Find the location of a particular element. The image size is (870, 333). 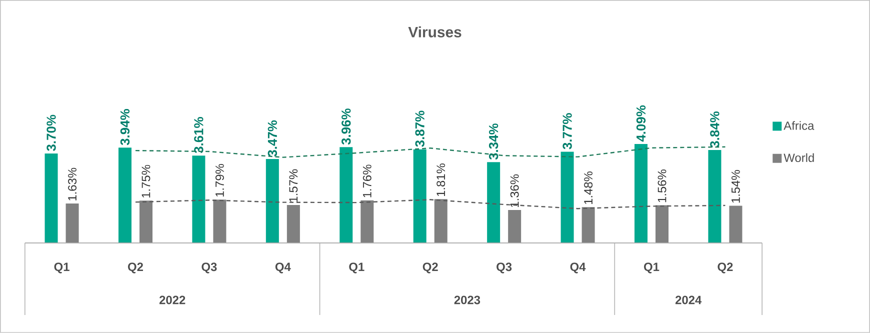

data-label: 1.36% is located at coordinates (514, 191).